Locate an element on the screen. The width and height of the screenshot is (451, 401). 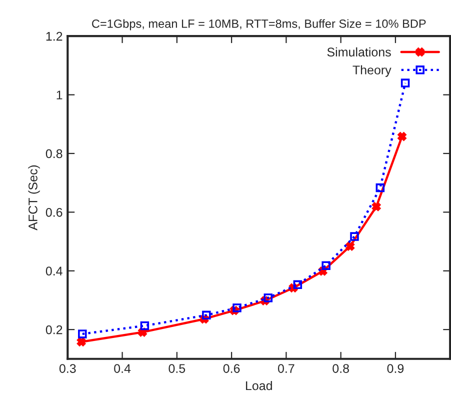
y-tick-label: 0.2 is located at coordinates (54, 329).